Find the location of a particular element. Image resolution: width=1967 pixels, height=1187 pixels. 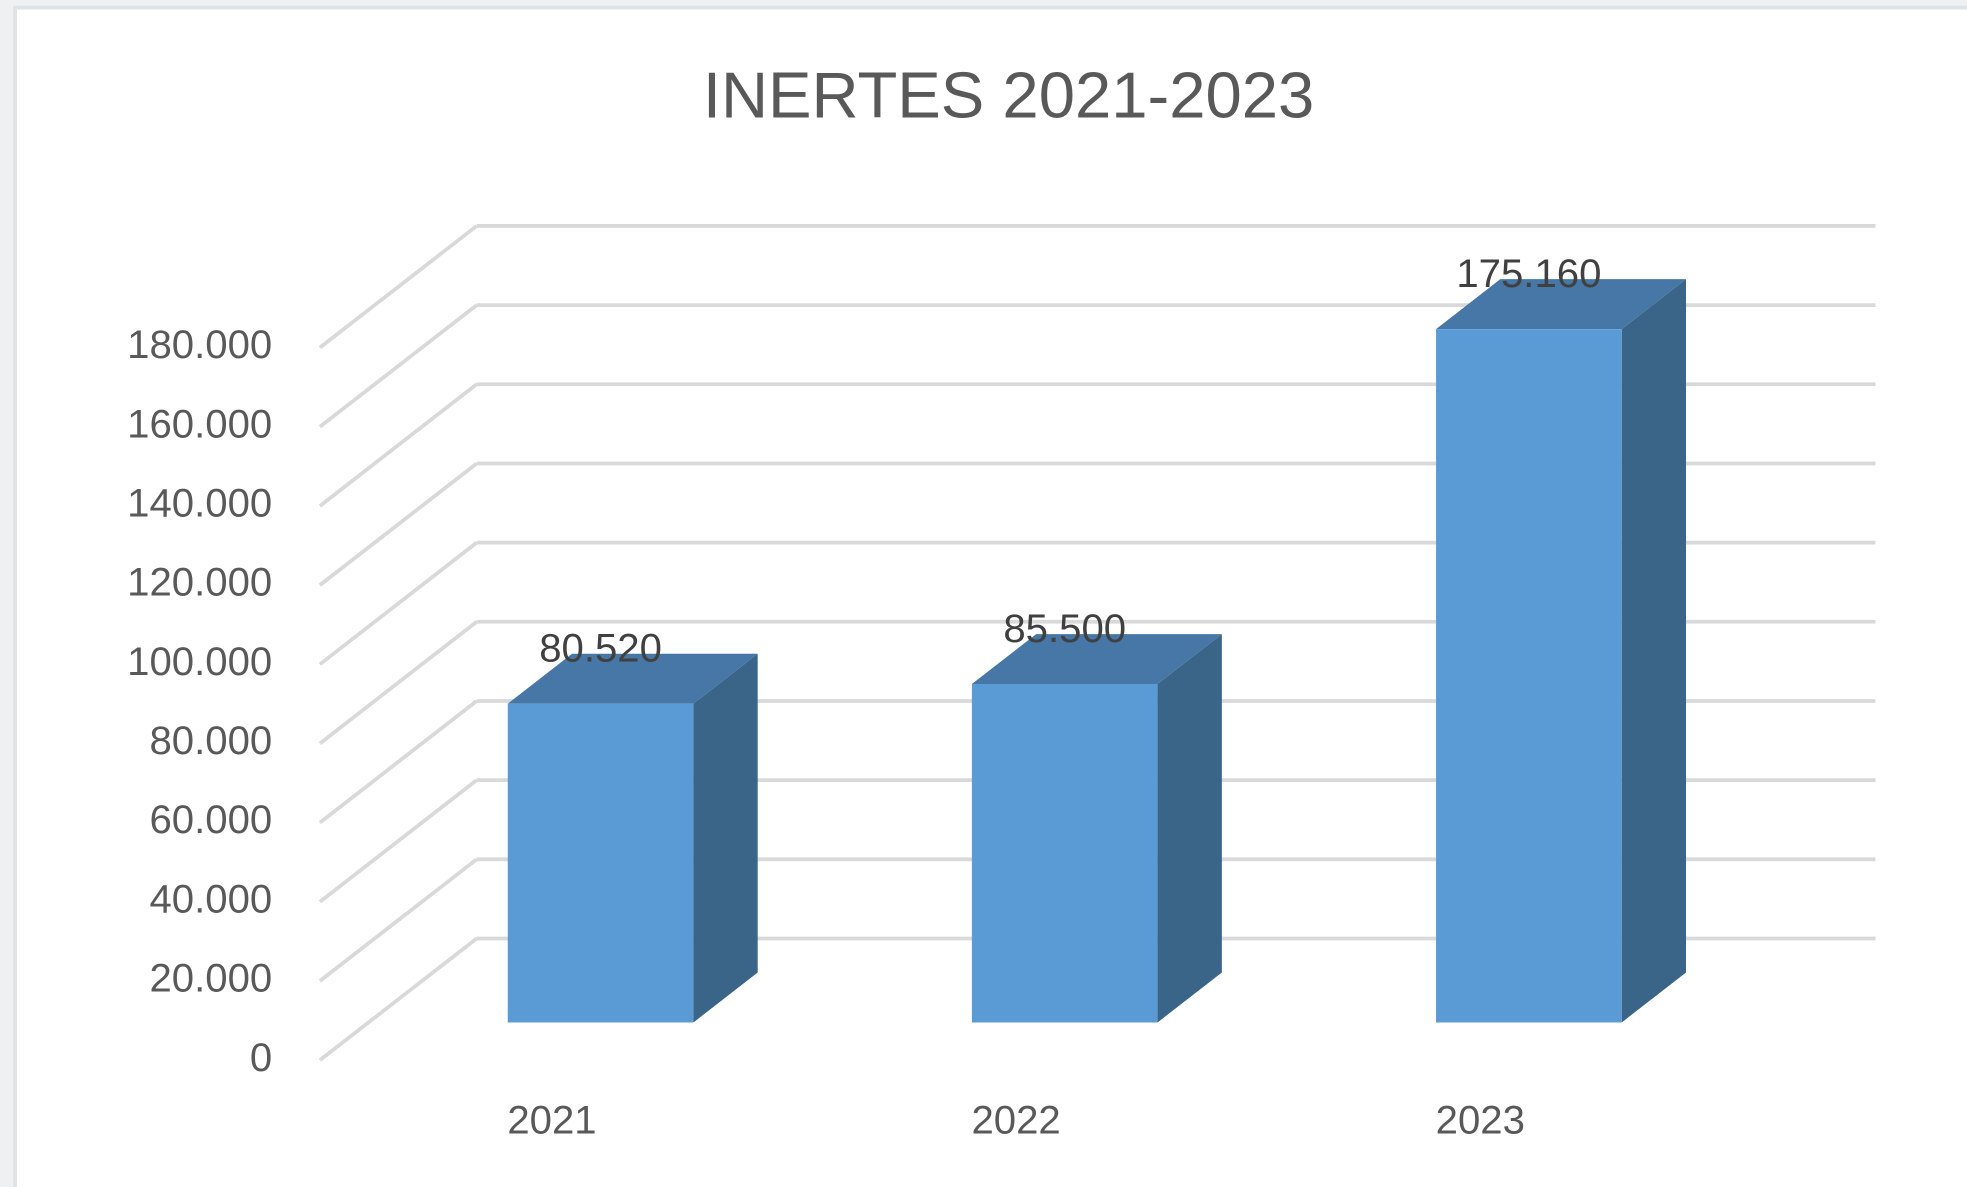

chart-title: INERTES 2021-2023 is located at coordinates (1008, 95).